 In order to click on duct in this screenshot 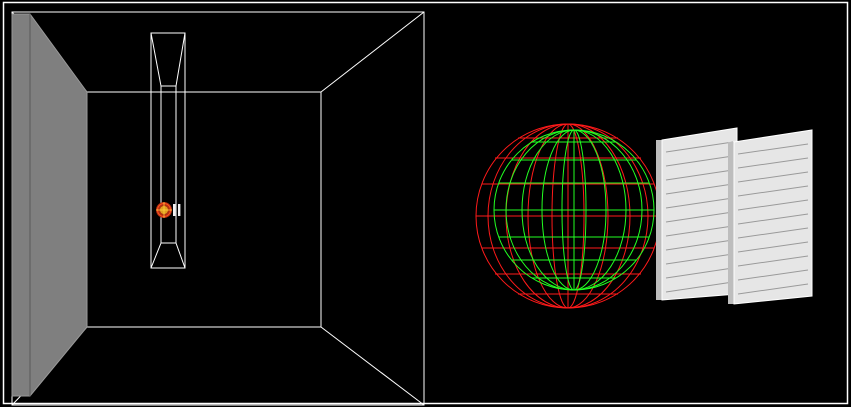, I will do `click(168, 150)`.